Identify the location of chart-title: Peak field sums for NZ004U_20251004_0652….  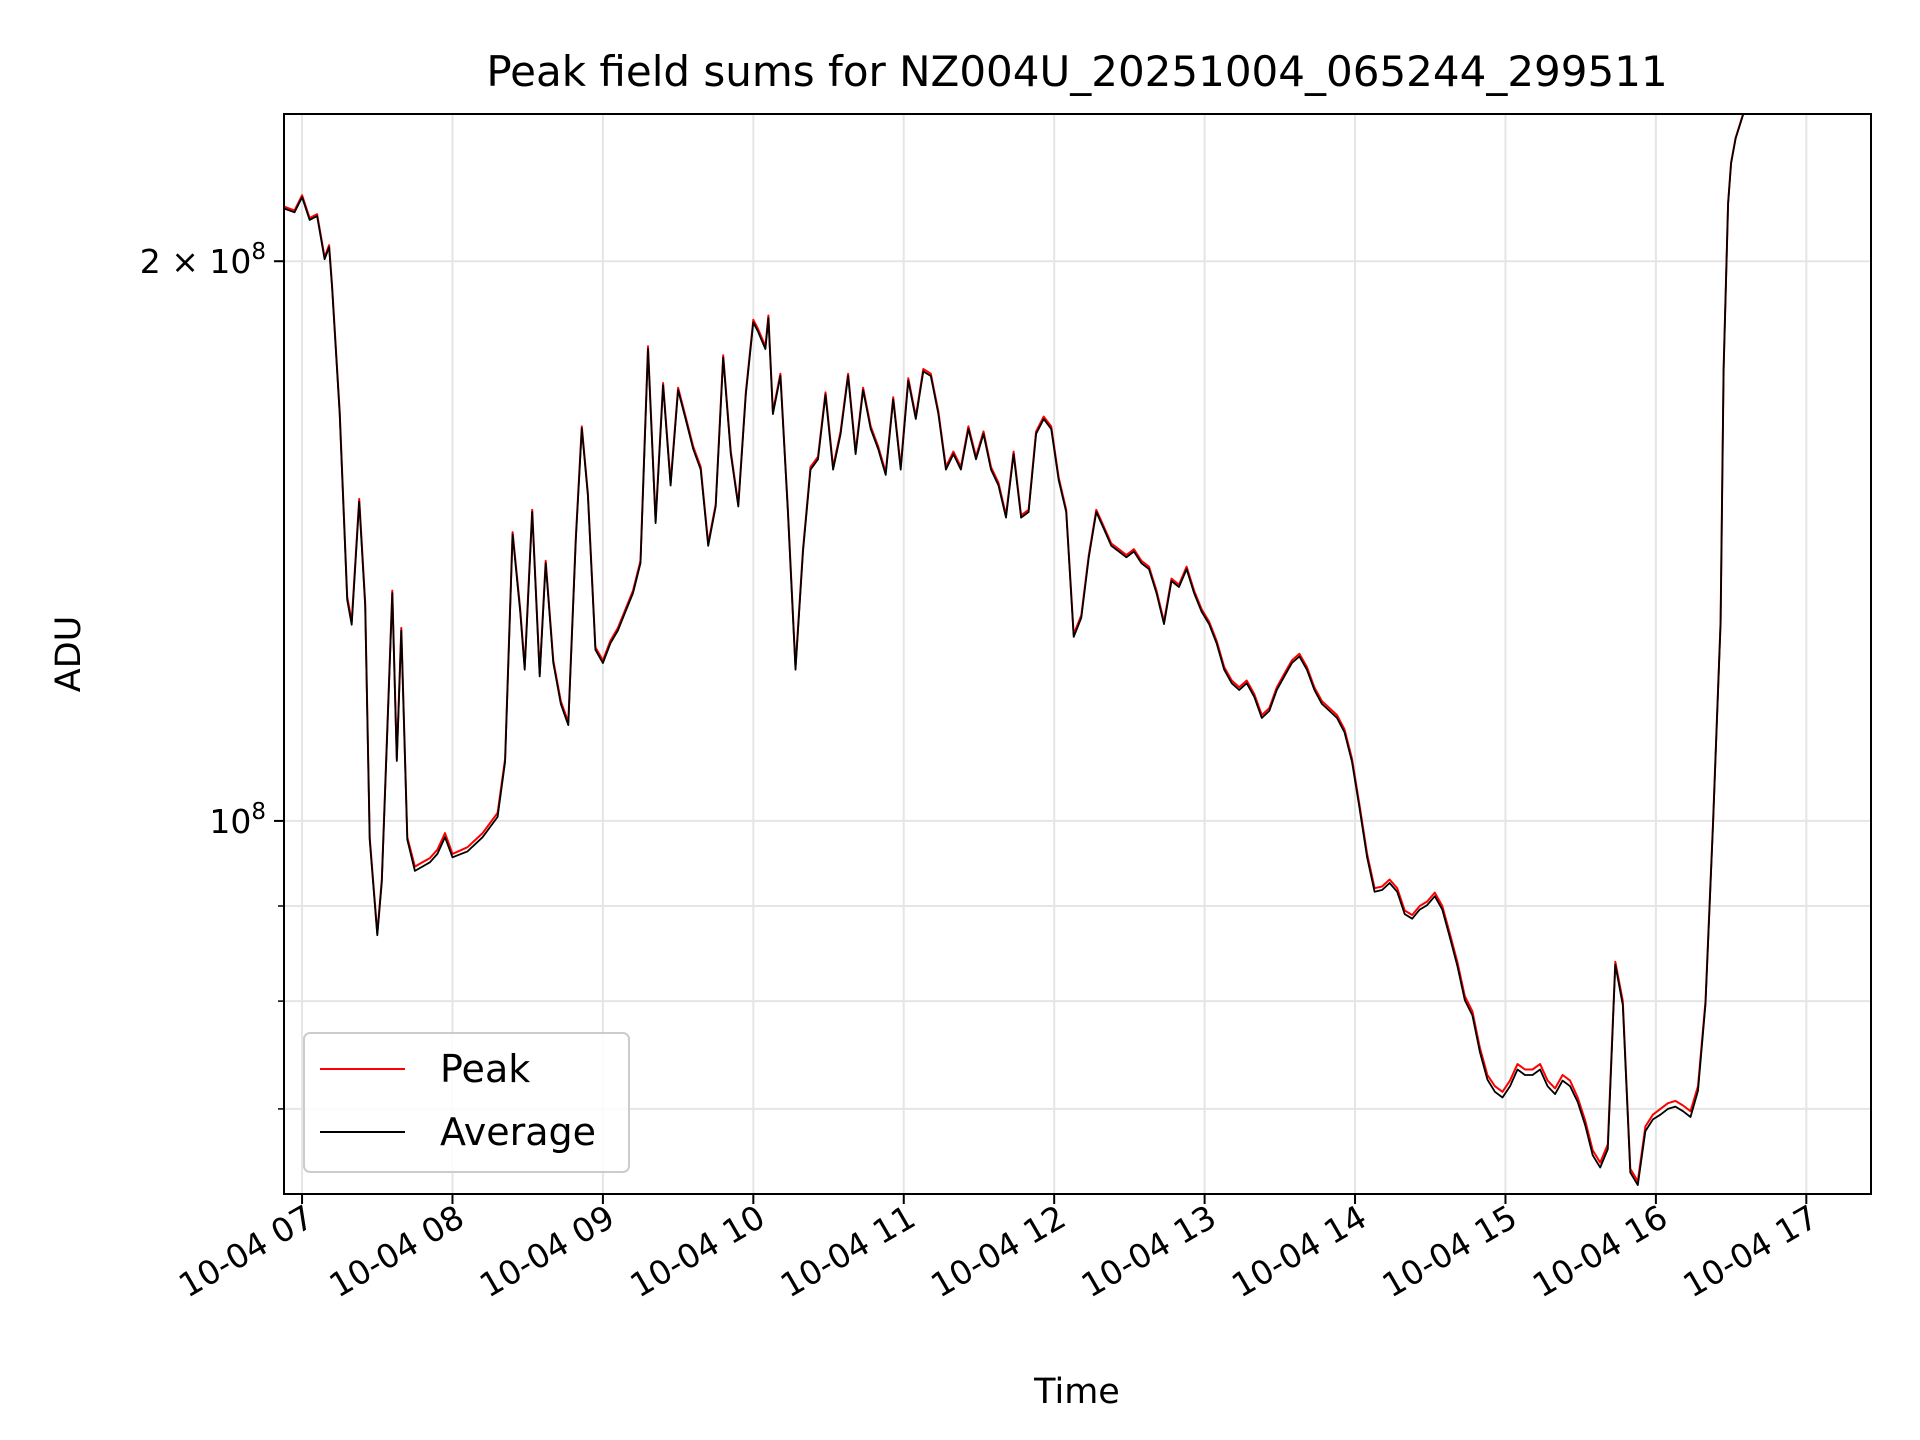
(1076, 71).